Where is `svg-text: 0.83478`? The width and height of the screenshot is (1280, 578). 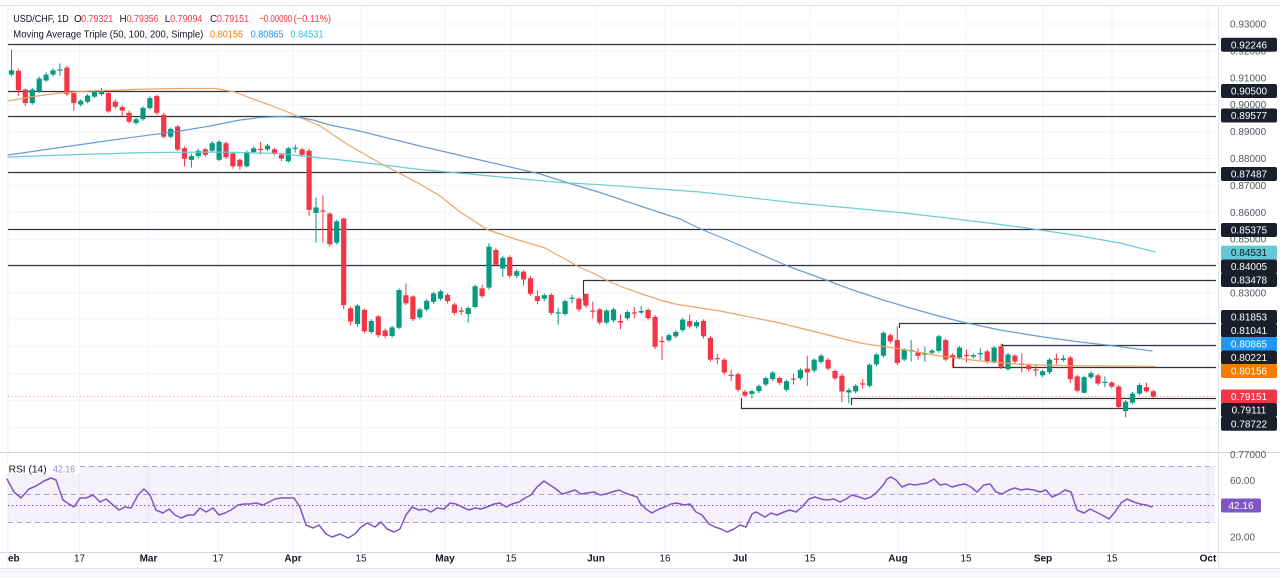 svg-text: 0.83478 is located at coordinates (1249, 281).